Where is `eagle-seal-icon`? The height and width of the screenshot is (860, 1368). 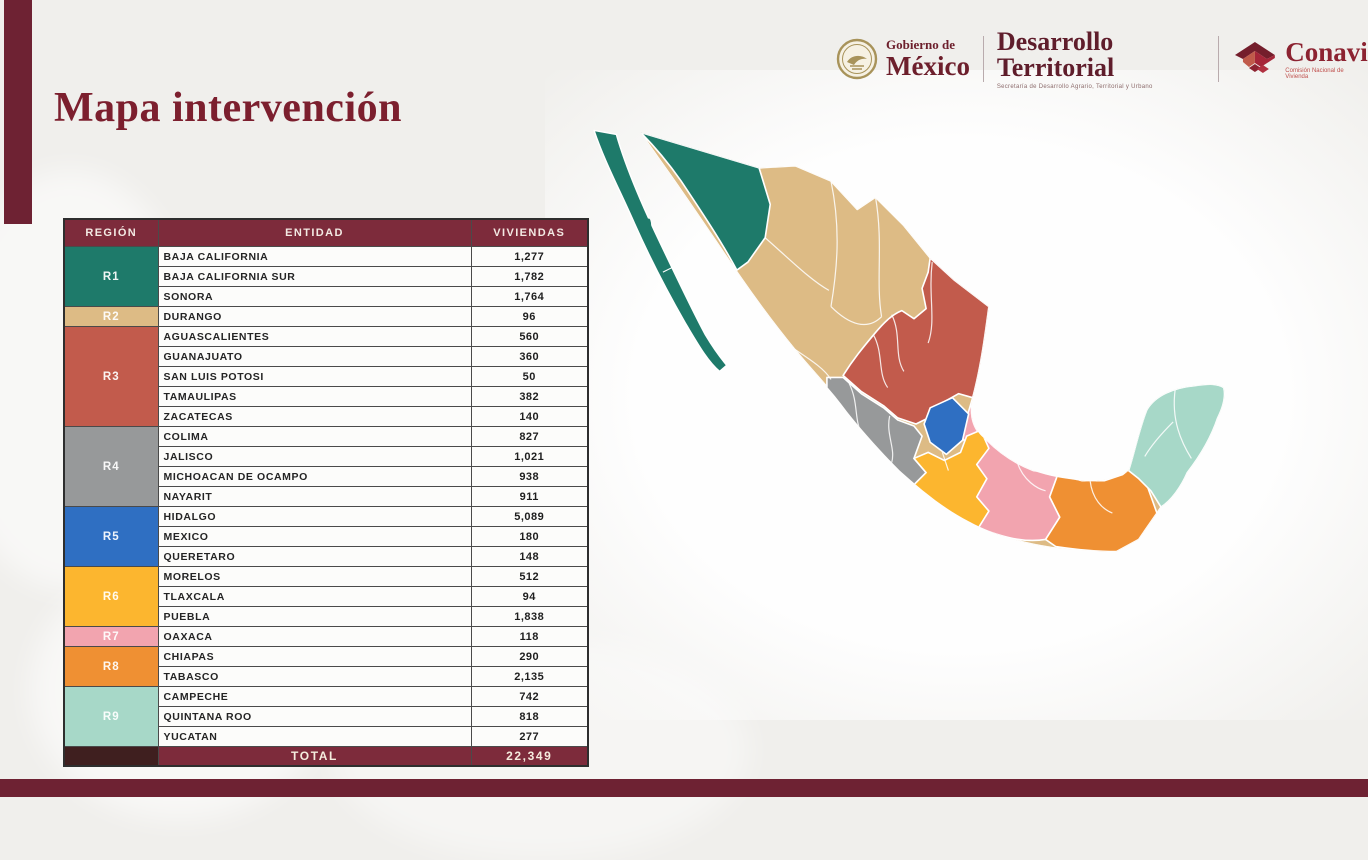
eagle-seal-icon is located at coordinates (857, 59).